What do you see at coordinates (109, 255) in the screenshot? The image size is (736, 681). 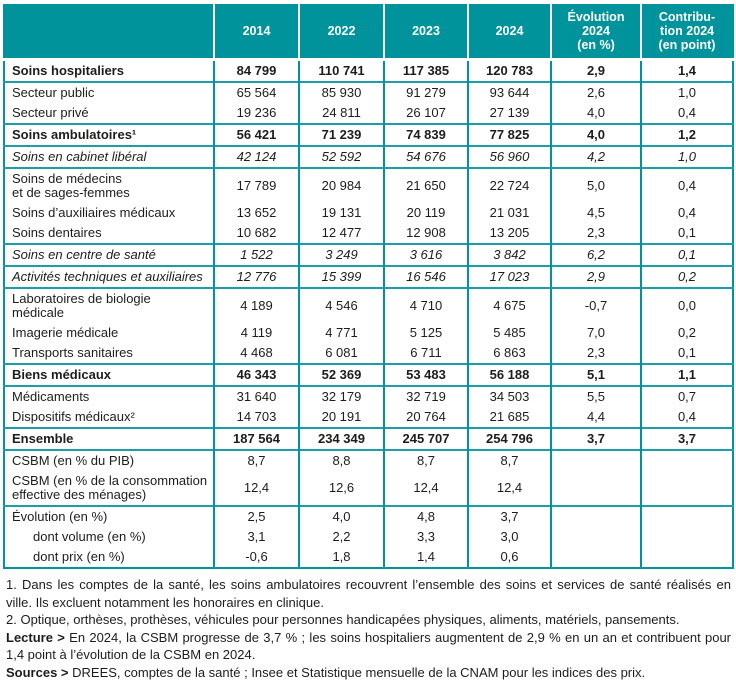 I see `row-label: Soins en centre de santé` at bounding box center [109, 255].